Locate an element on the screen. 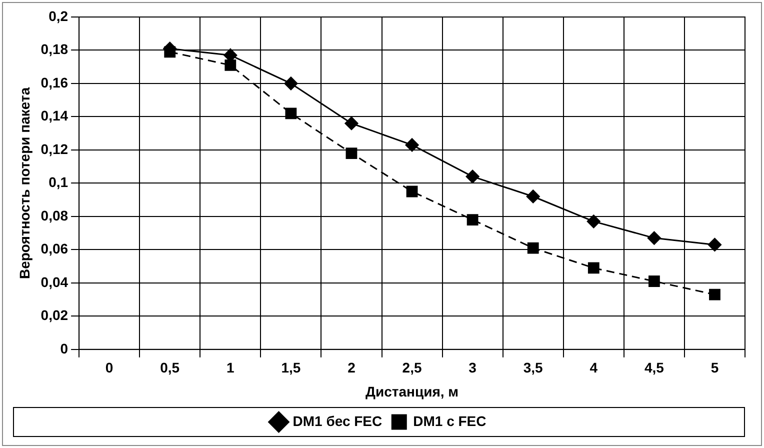 The width and height of the screenshot is (764, 448). y-tick-label: 0,04 is located at coordinates (54, 282).